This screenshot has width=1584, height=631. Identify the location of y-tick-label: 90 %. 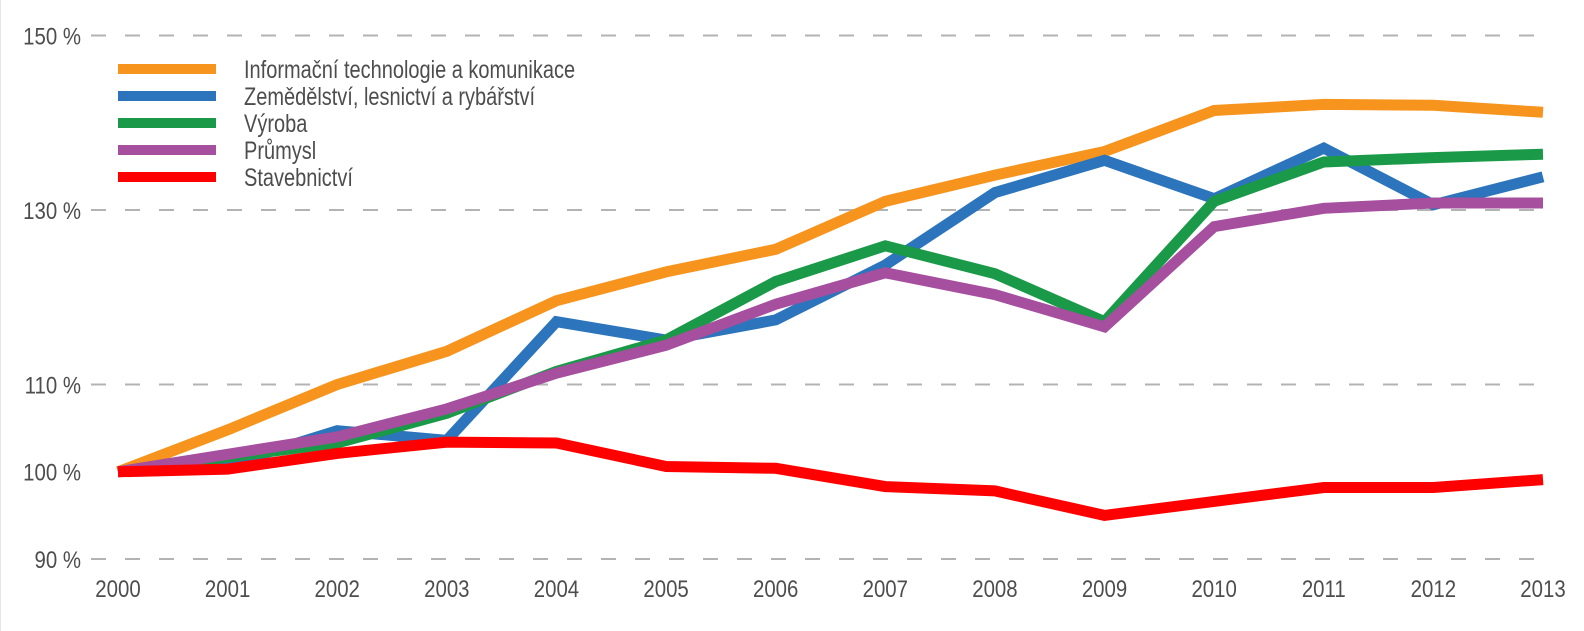
(58, 559).